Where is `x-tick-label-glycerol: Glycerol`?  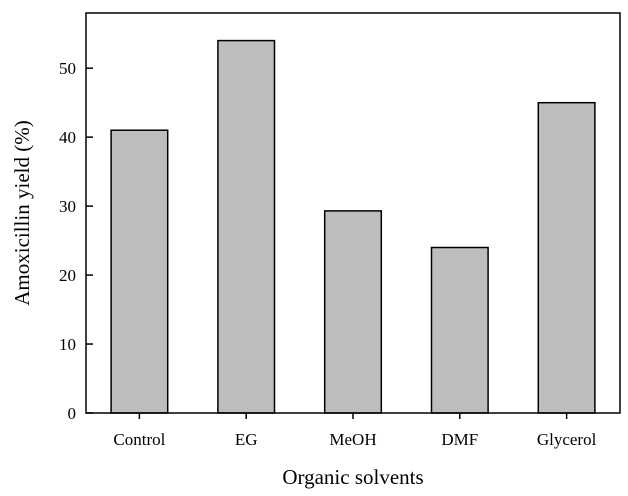
x-tick-label-glycerol: Glycerol is located at coordinates (567, 439).